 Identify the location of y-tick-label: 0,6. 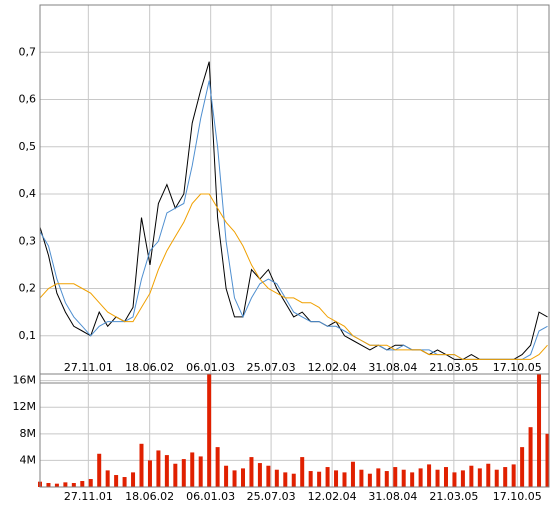
(28, 99).